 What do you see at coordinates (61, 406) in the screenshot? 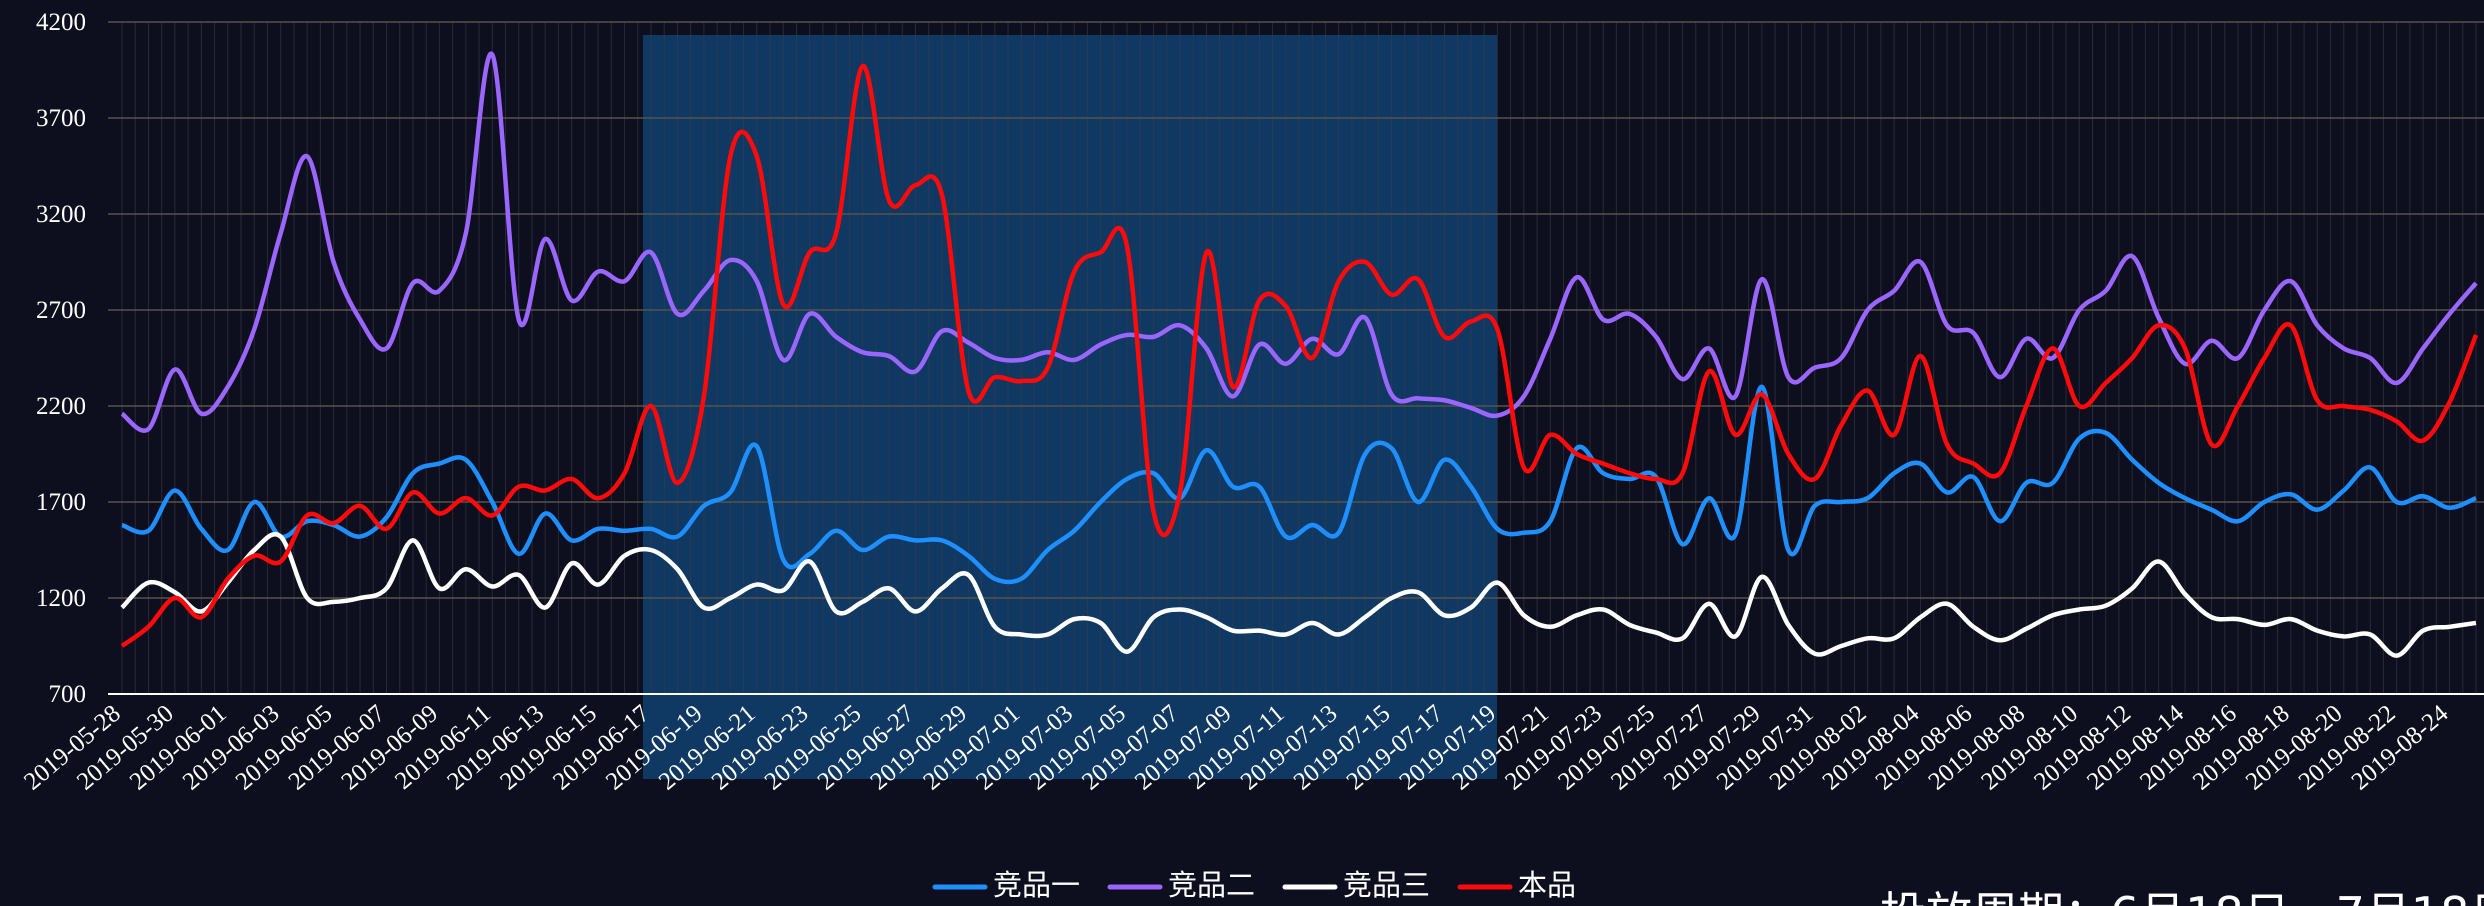
I see `y-tick-label: 2200` at bounding box center [61, 406].